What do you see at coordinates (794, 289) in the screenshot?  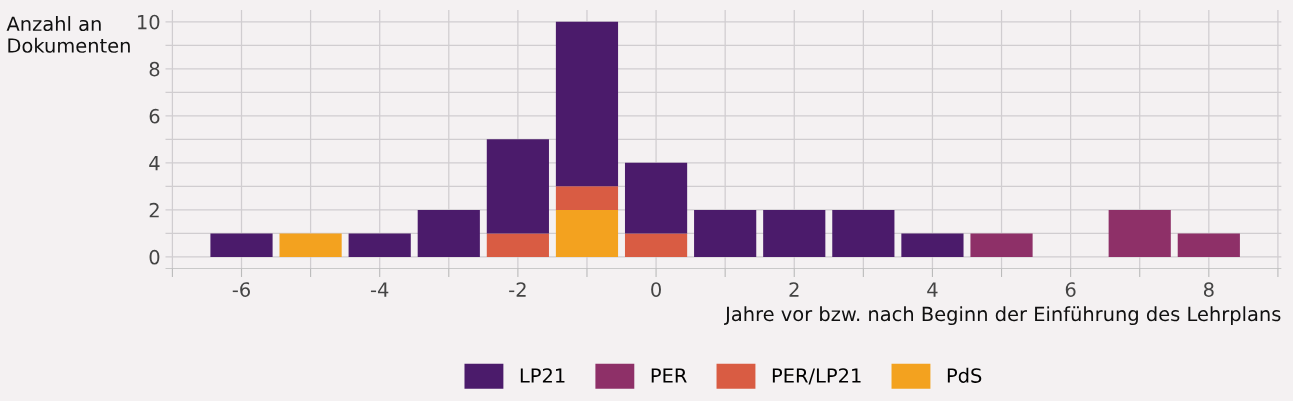 I see `x-tick-label: 2` at bounding box center [794, 289].